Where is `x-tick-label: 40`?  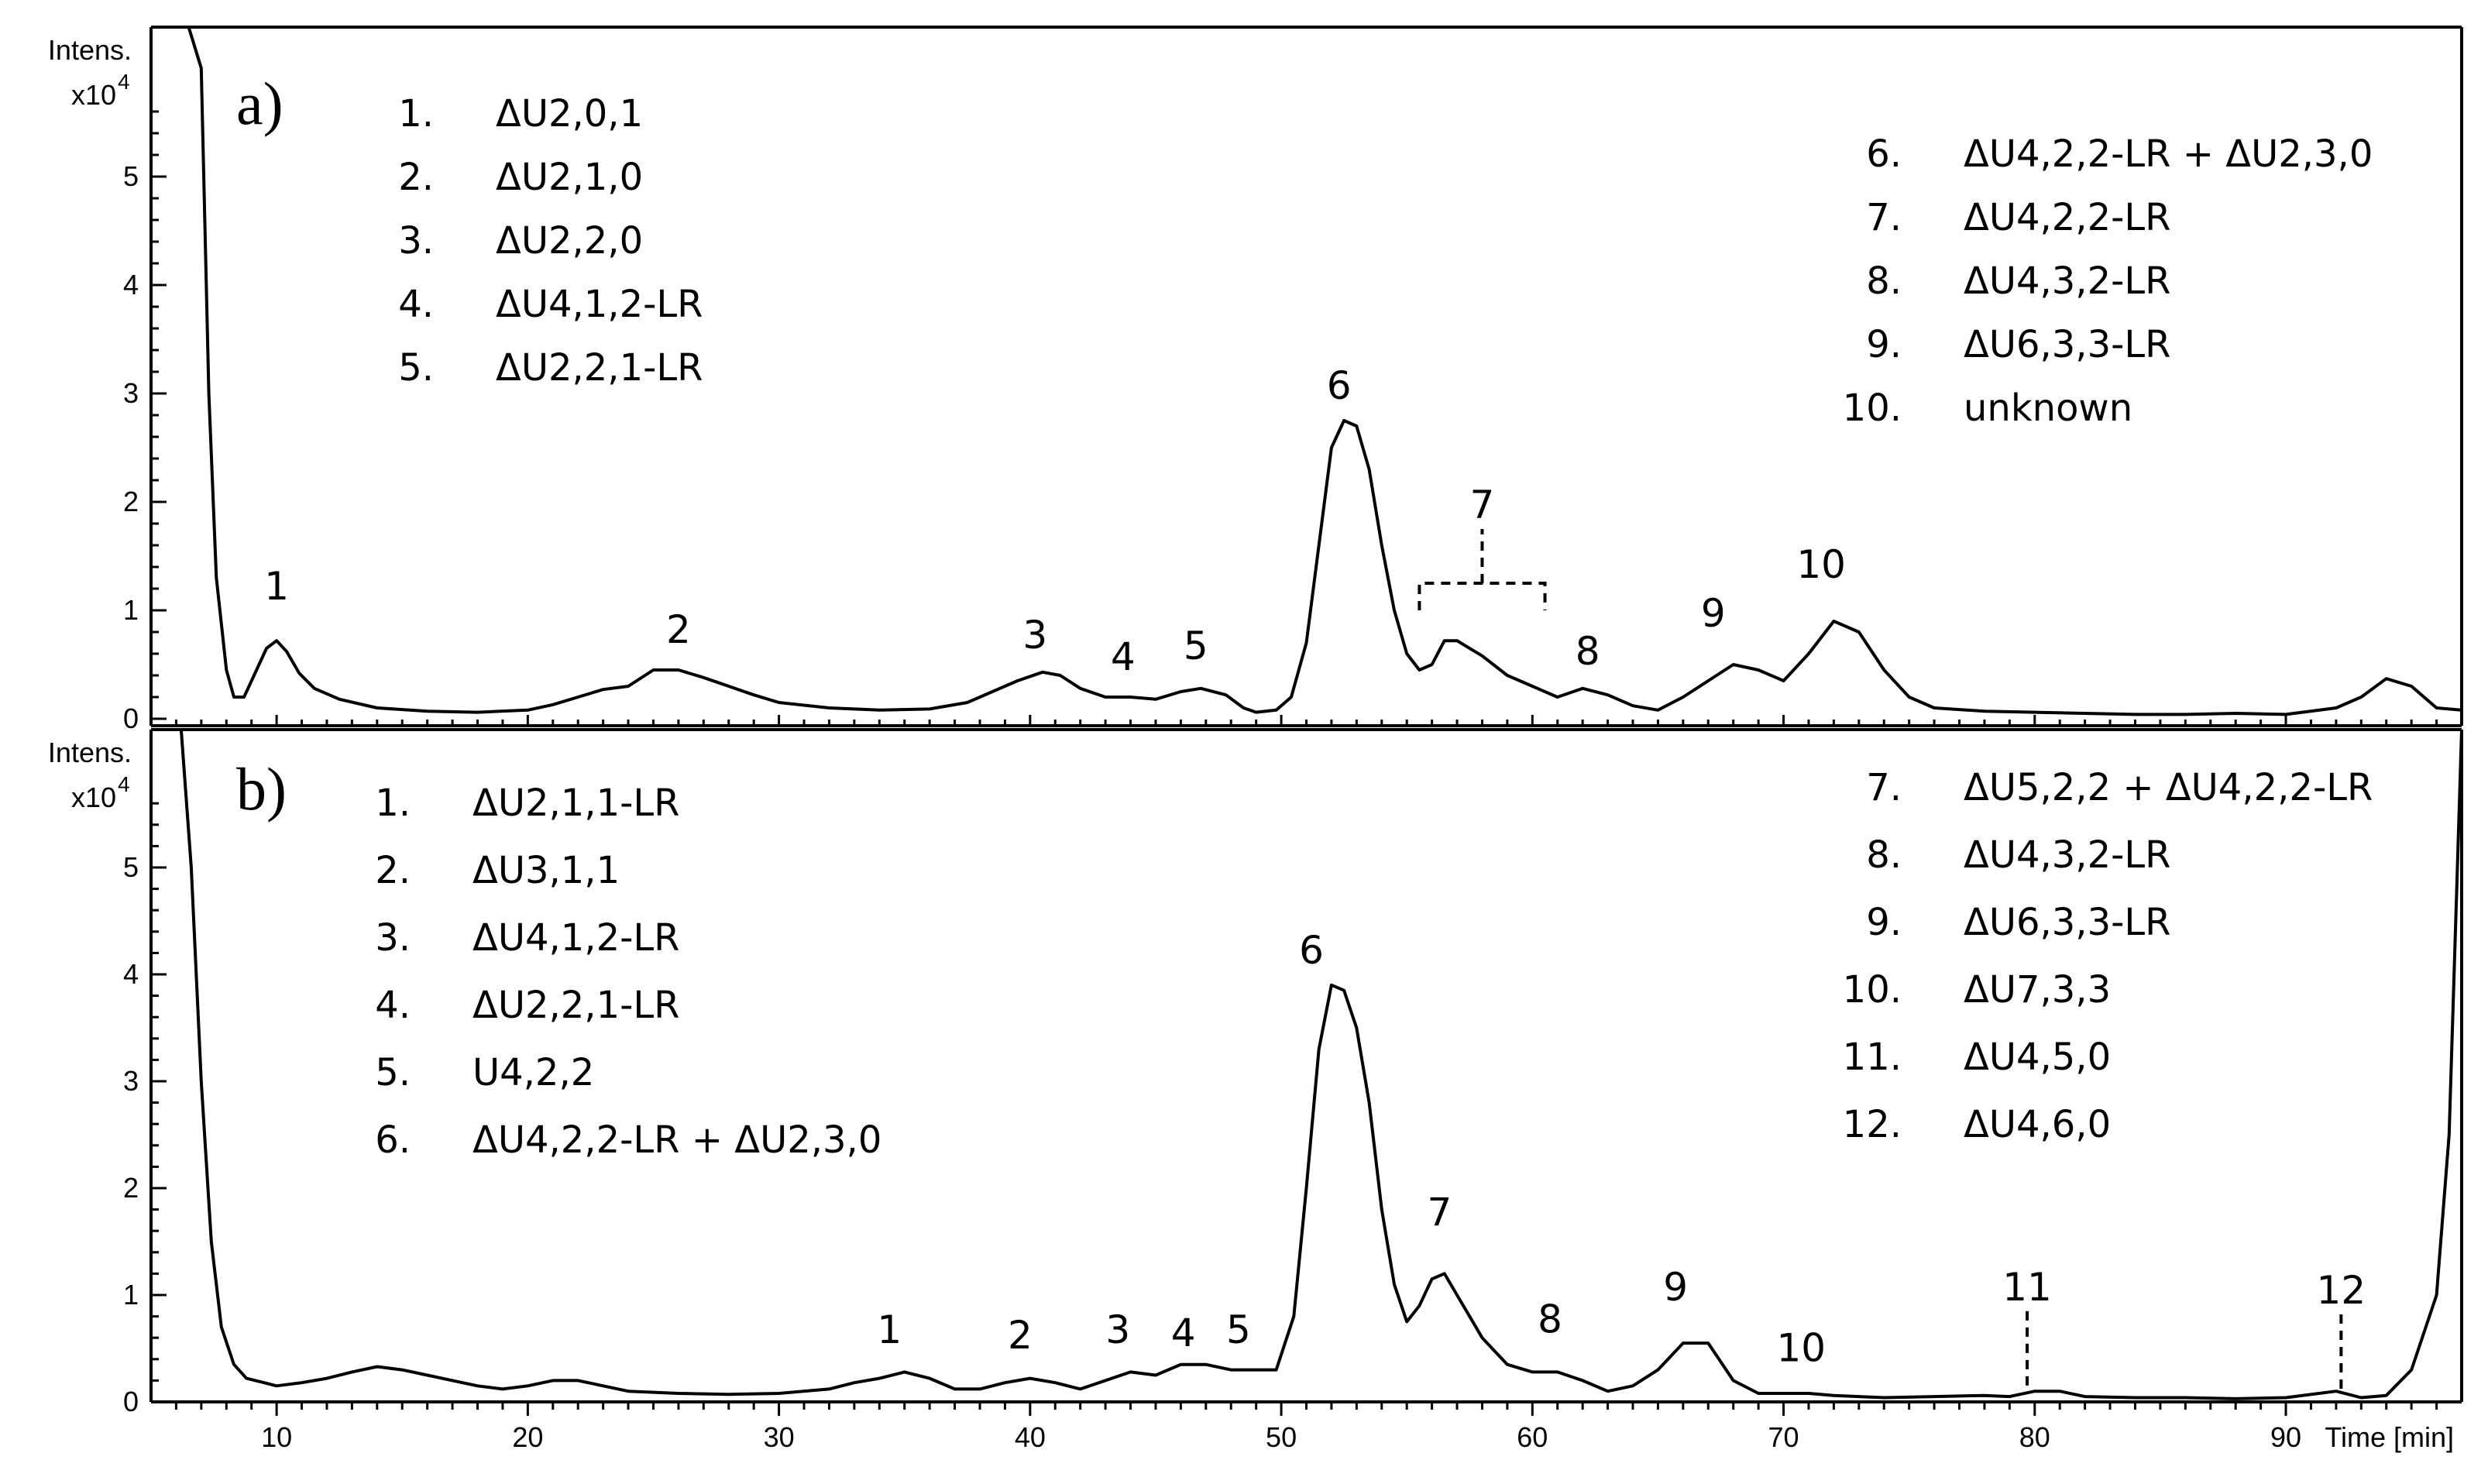
x-tick-label: 40 is located at coordinates (1030, 1437).